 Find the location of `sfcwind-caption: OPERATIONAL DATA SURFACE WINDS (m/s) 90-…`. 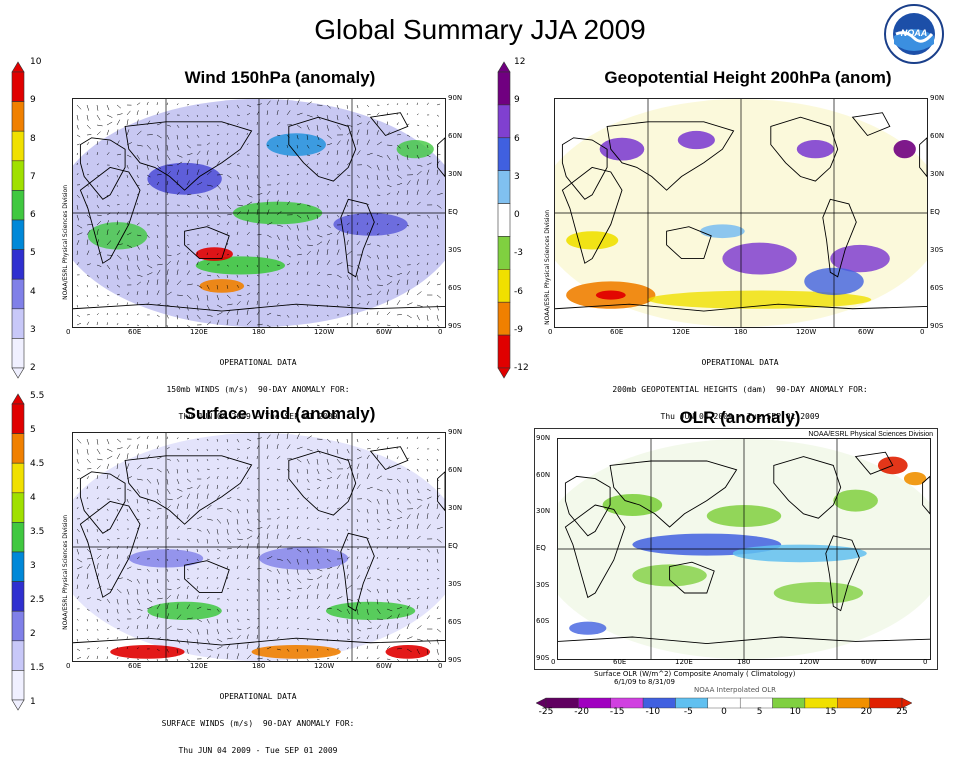

sfcwind-caption: OPERATIONAL DATA SURFACE WINDS (m/s) 90-… is located at coordinates (258, 719).